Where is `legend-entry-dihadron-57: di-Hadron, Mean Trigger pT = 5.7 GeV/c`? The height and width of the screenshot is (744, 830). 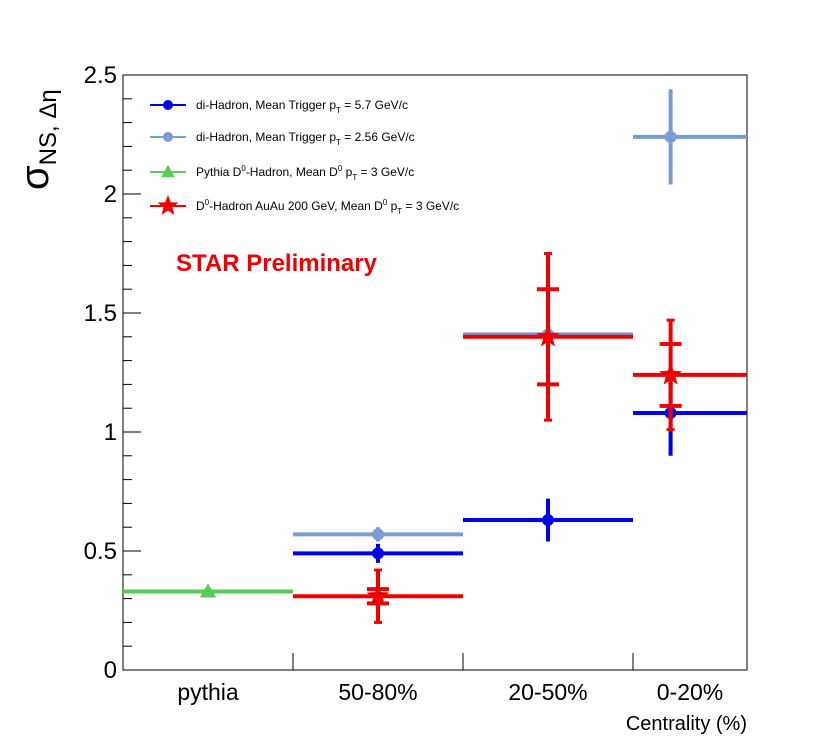 legend-entry-dihadron-57: di-Hadron, Mean Trigger pT = 5.7 GeV/c is located at coordinates (279, 106).